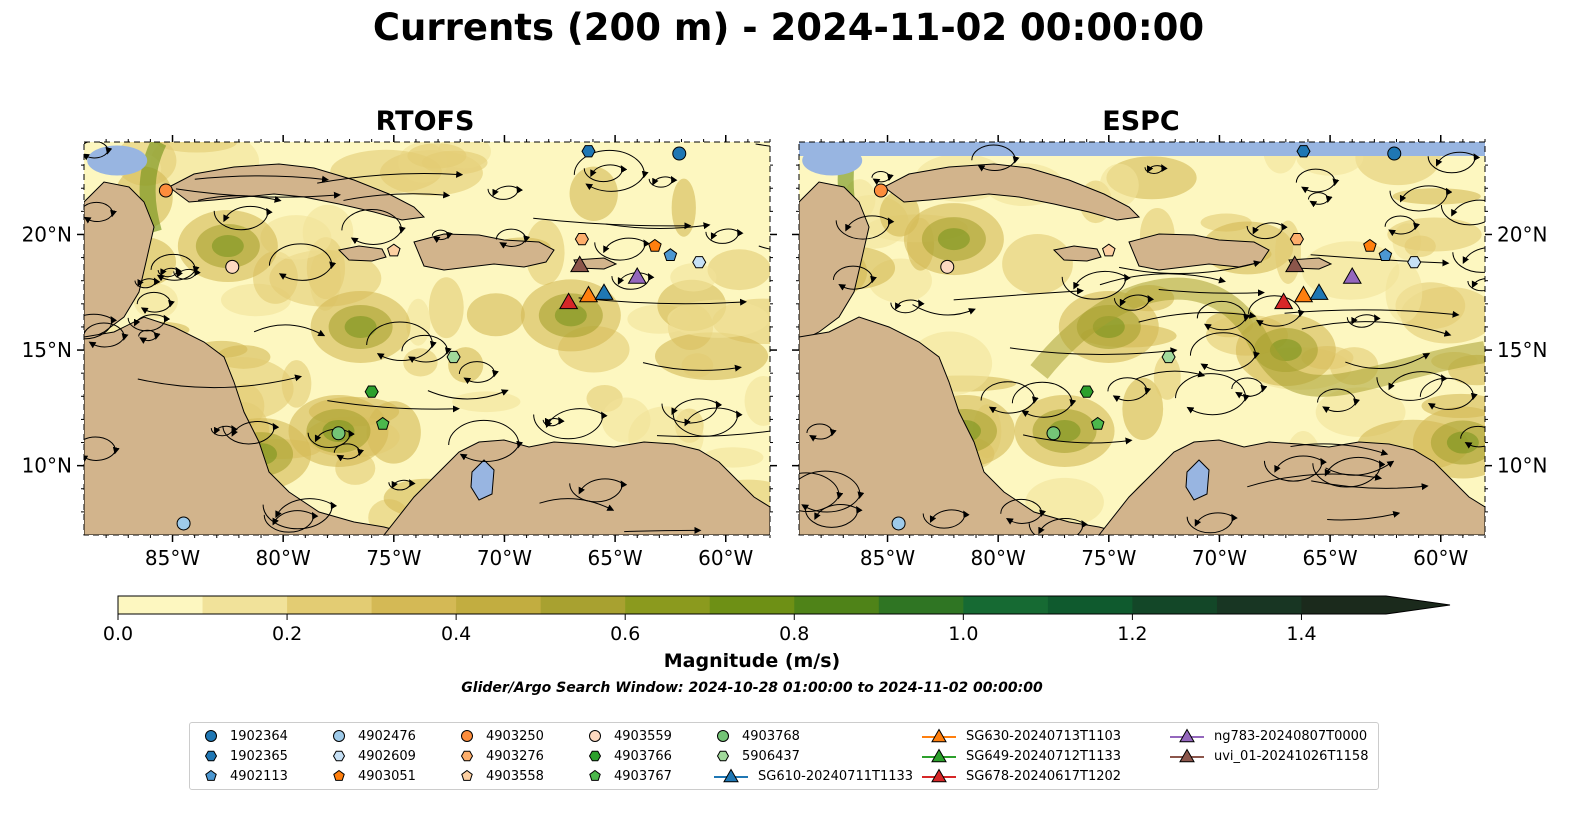  Describe the element at coordinates (501, 776) in the screenshot. I see `legend-item: 4903558` at that location.